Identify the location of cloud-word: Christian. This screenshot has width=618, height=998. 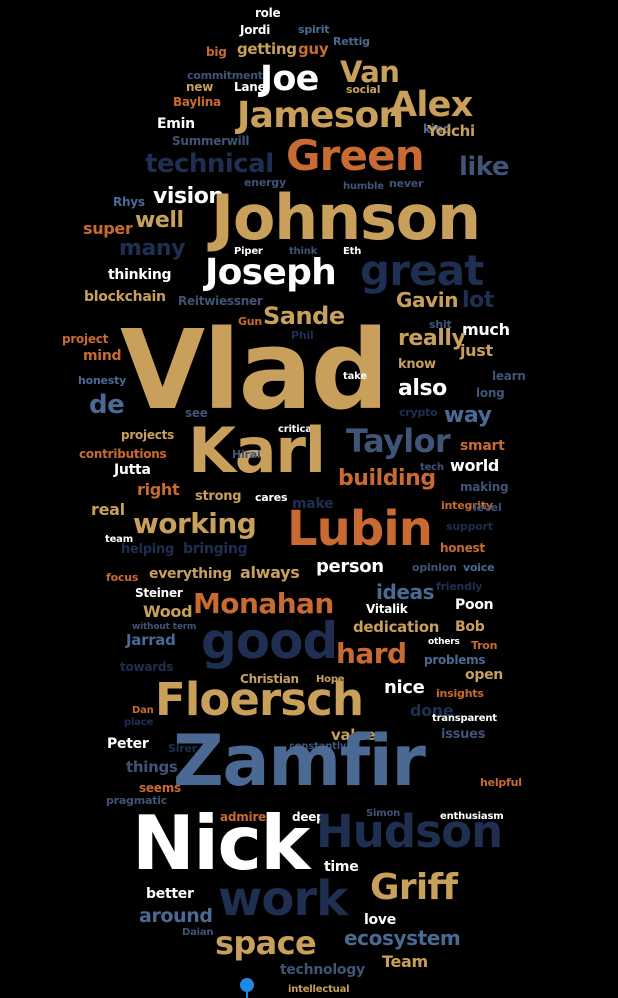
(269, 679).